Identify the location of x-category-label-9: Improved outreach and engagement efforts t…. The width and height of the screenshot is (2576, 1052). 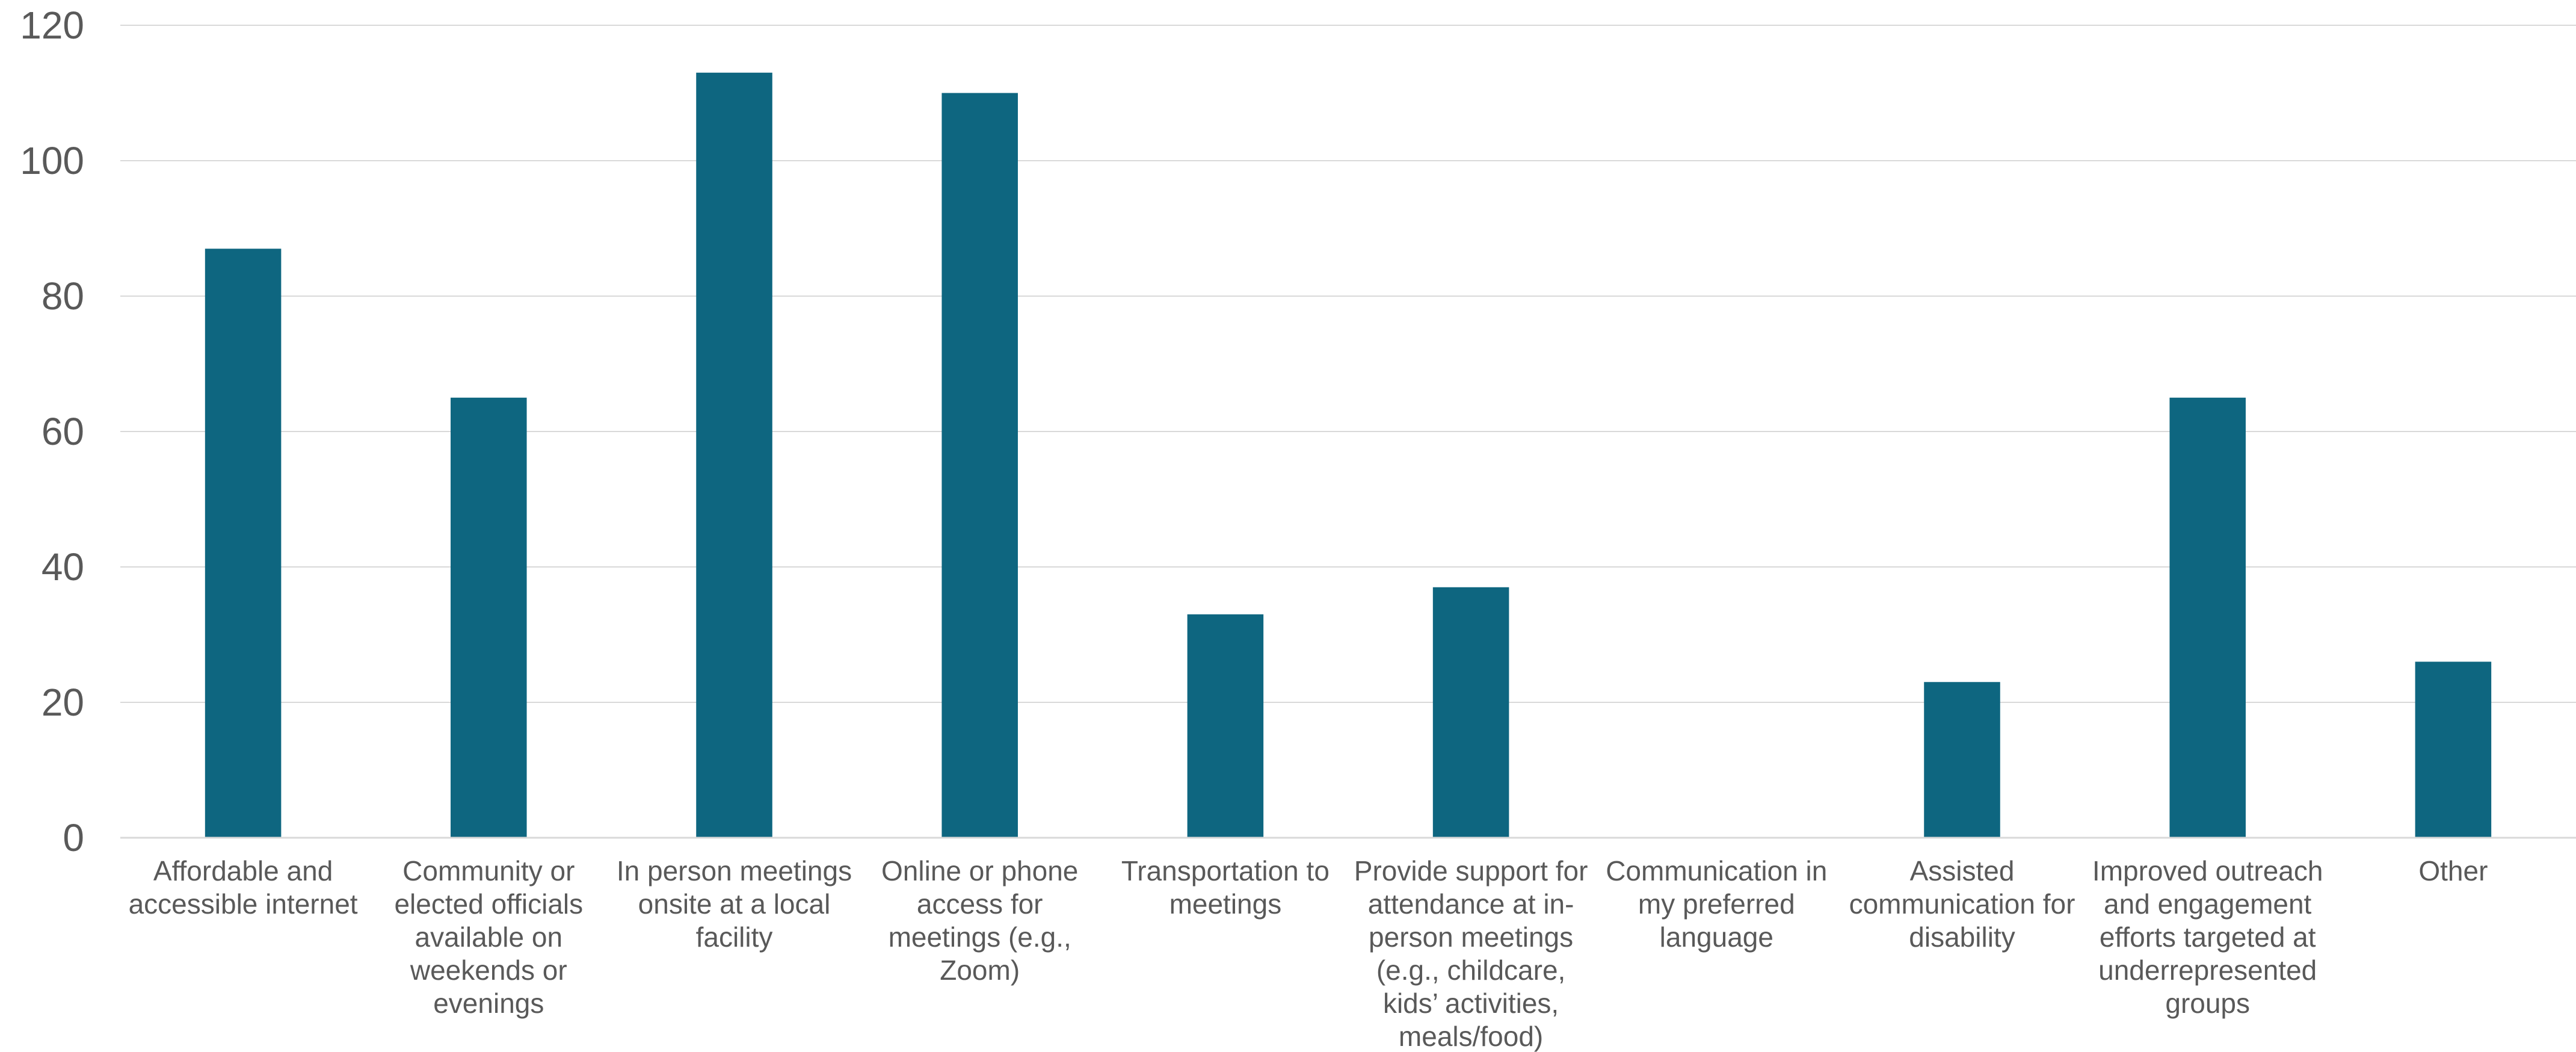
(2207, 937).